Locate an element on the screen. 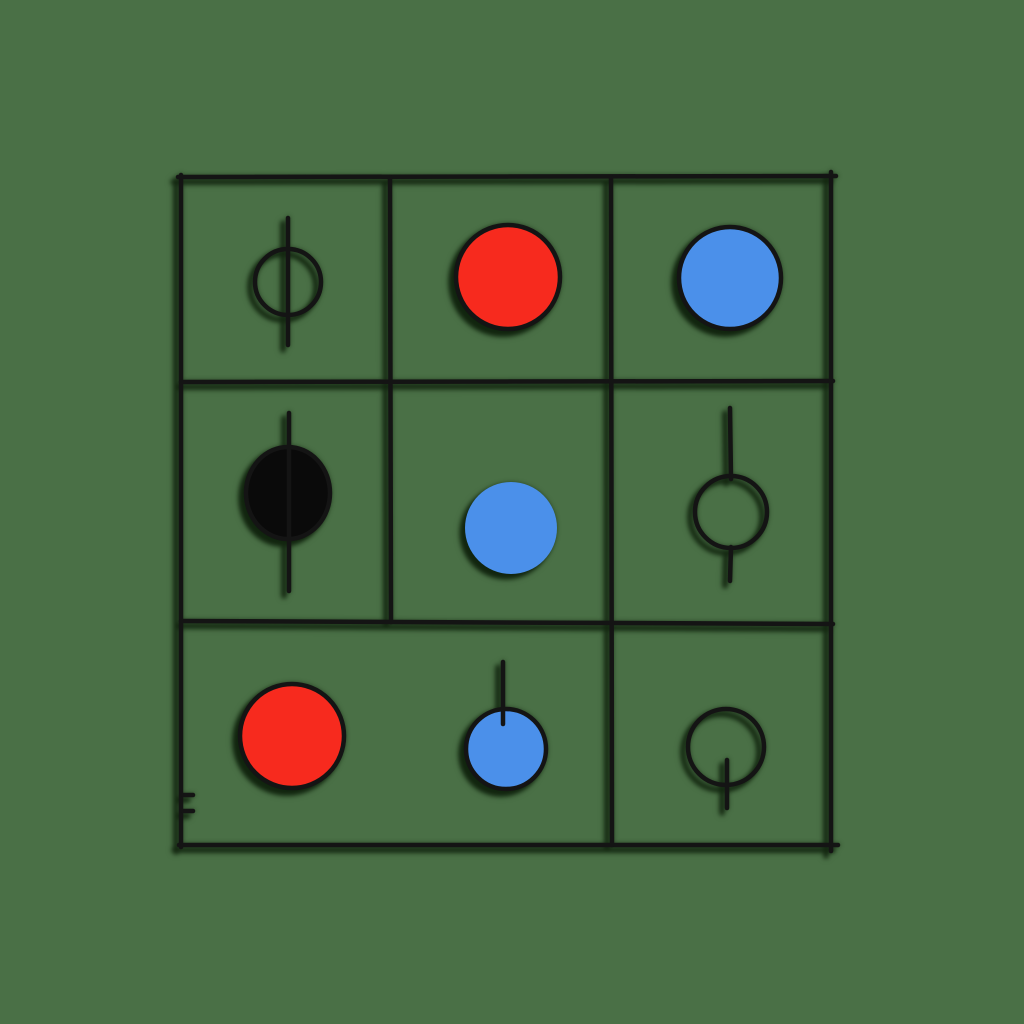 This screenshot has width=1024, height=1024. grid-line-col-divider-right is located at coordinates (611, 511).